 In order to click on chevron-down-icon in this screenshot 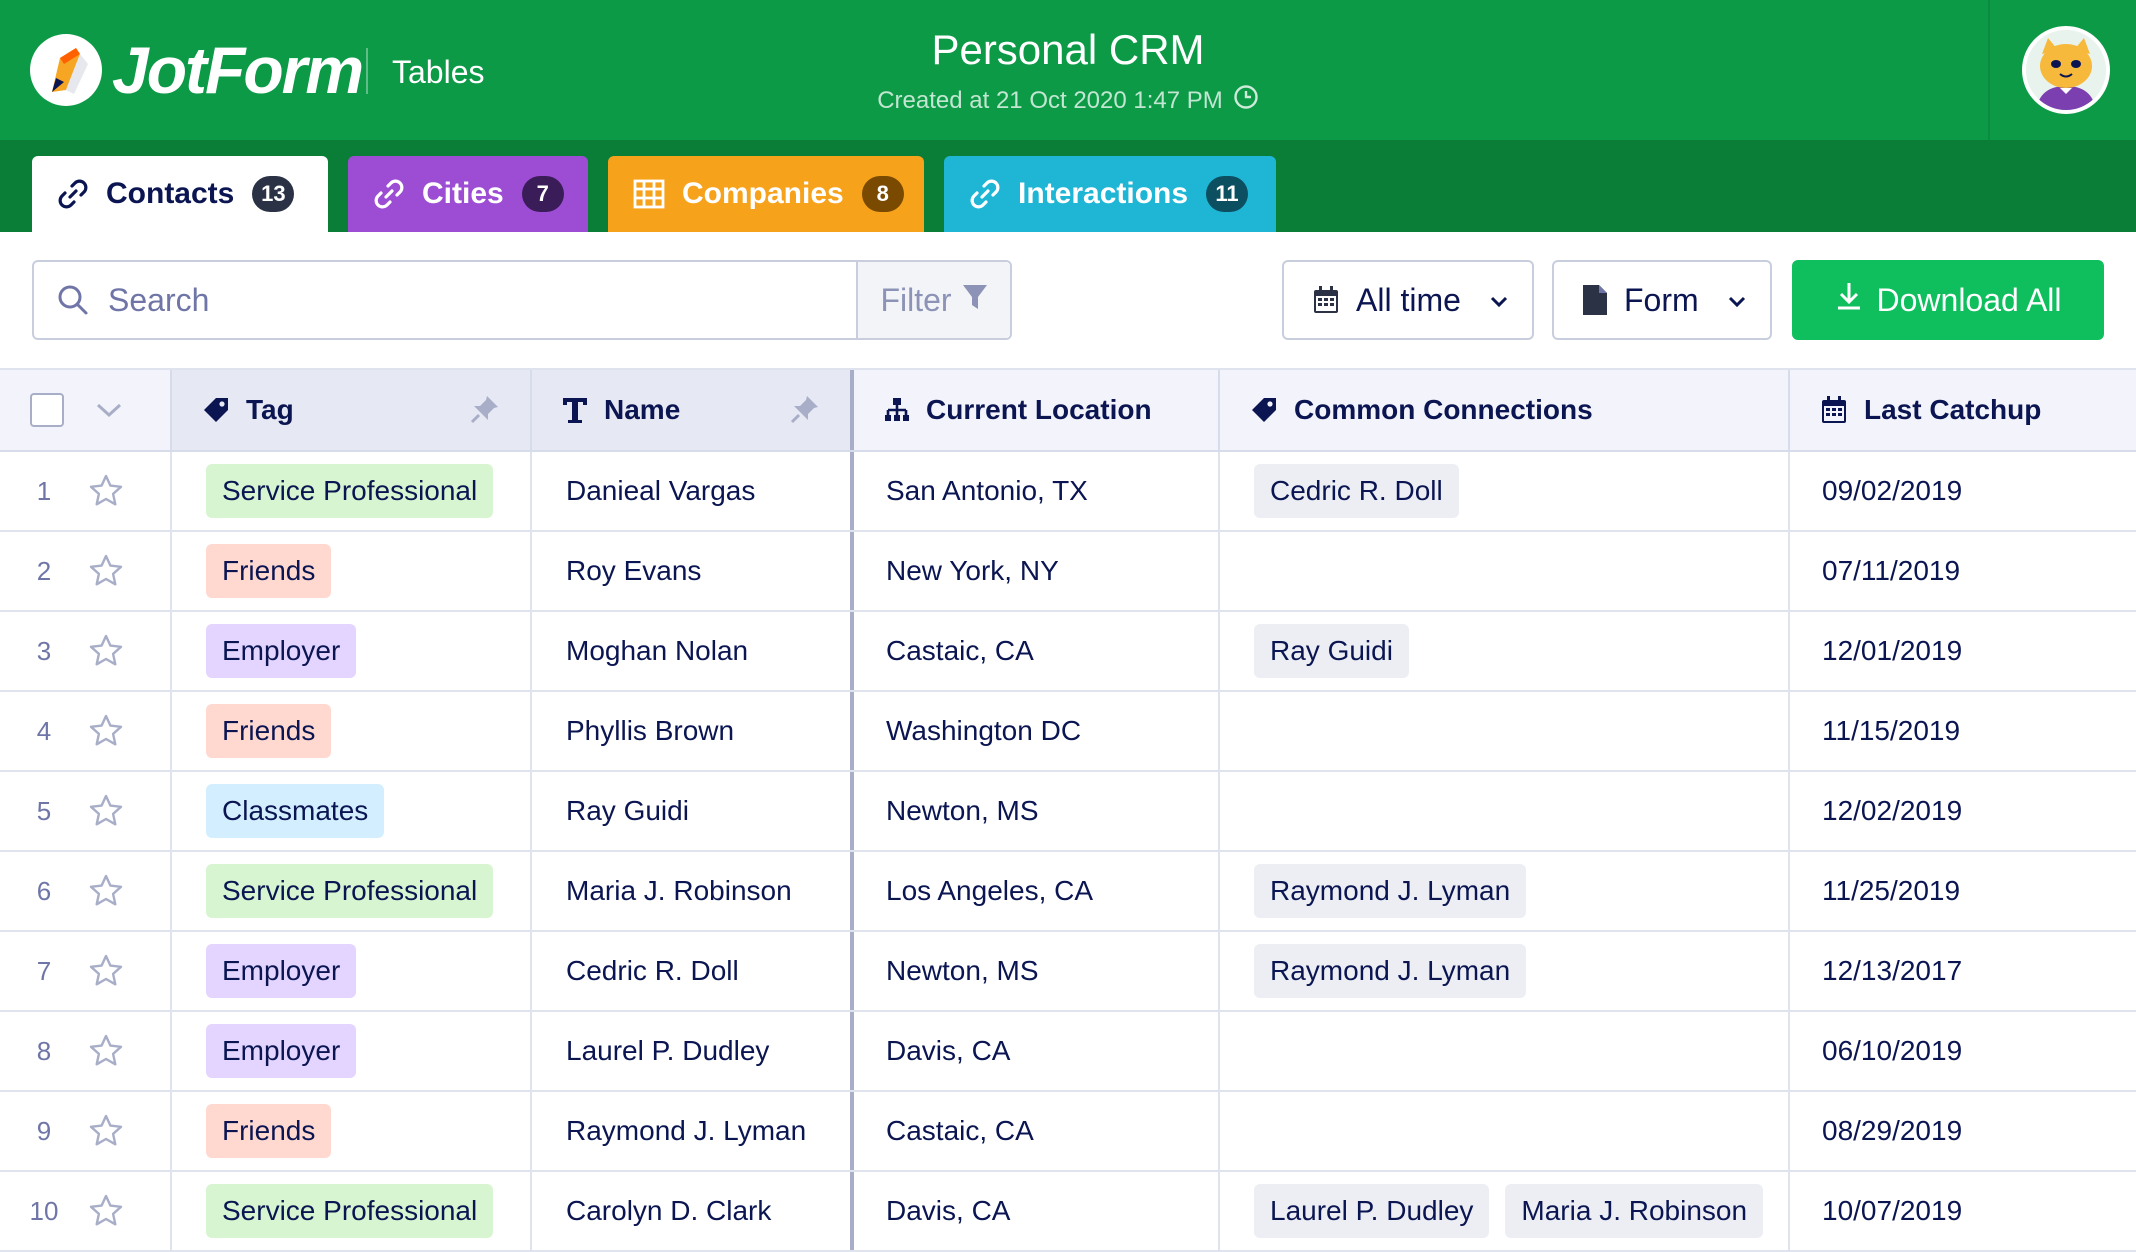, I will do `click(109, 410)`.